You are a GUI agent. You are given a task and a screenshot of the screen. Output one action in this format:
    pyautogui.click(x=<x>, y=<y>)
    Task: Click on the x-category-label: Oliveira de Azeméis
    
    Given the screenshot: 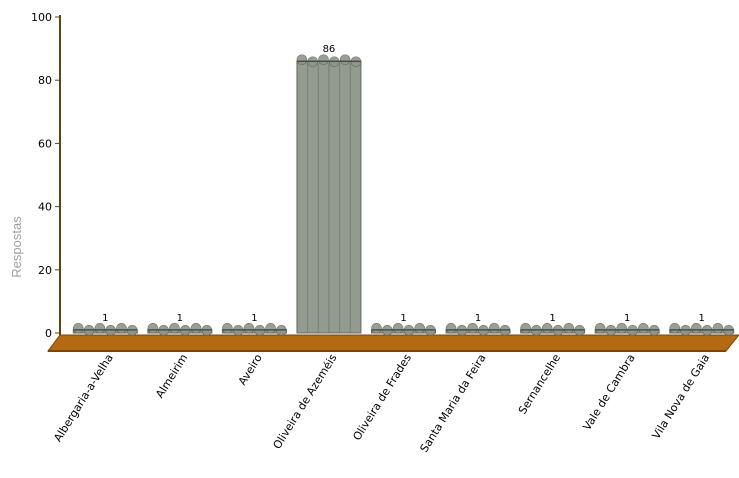 What is the action you would take?
    pyautogui.click(x=304, y=401)
    